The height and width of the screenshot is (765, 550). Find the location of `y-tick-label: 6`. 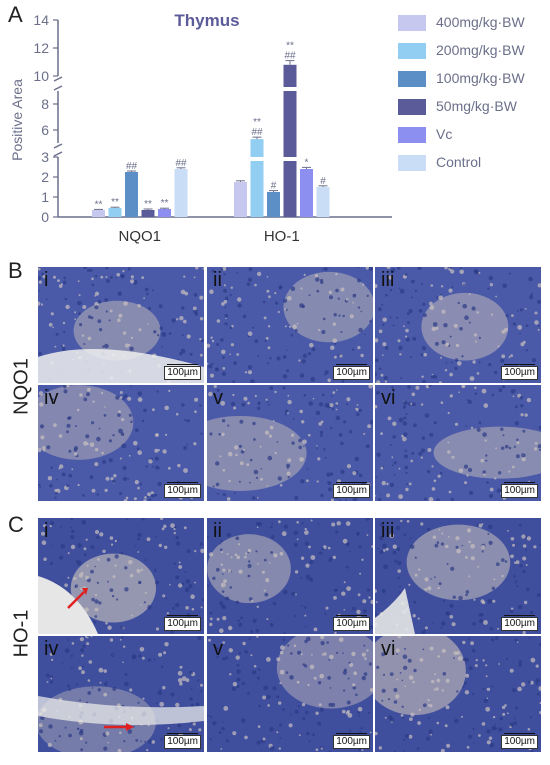

y-tick-label: 6 is located at coordinates (45, 130).